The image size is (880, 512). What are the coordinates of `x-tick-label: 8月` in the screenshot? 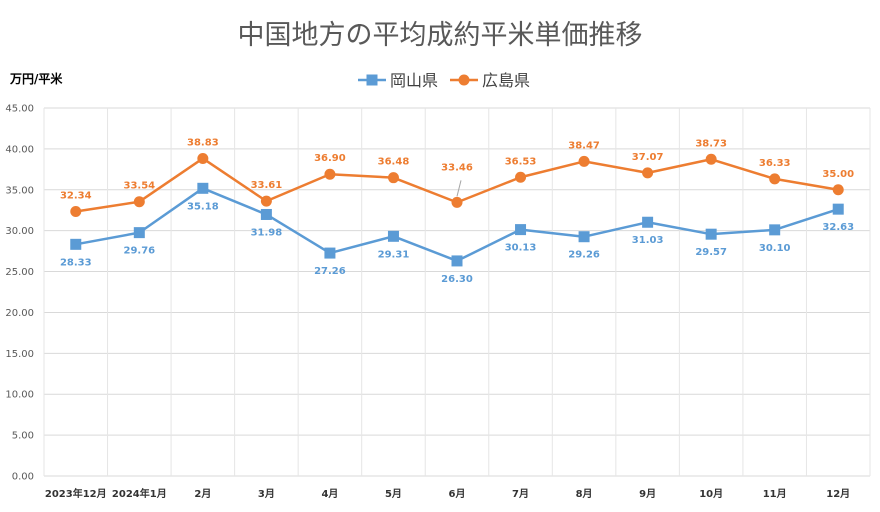 It's located at (584, 494).